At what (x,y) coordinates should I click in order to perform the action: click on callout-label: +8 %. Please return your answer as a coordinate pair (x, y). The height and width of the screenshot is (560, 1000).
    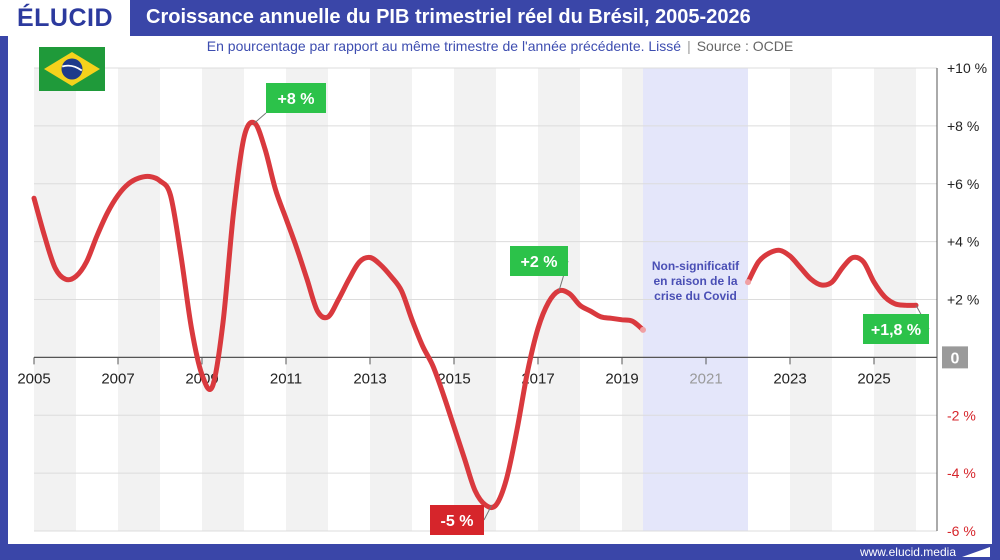
    Looking at the image, I should click on (296, 99).